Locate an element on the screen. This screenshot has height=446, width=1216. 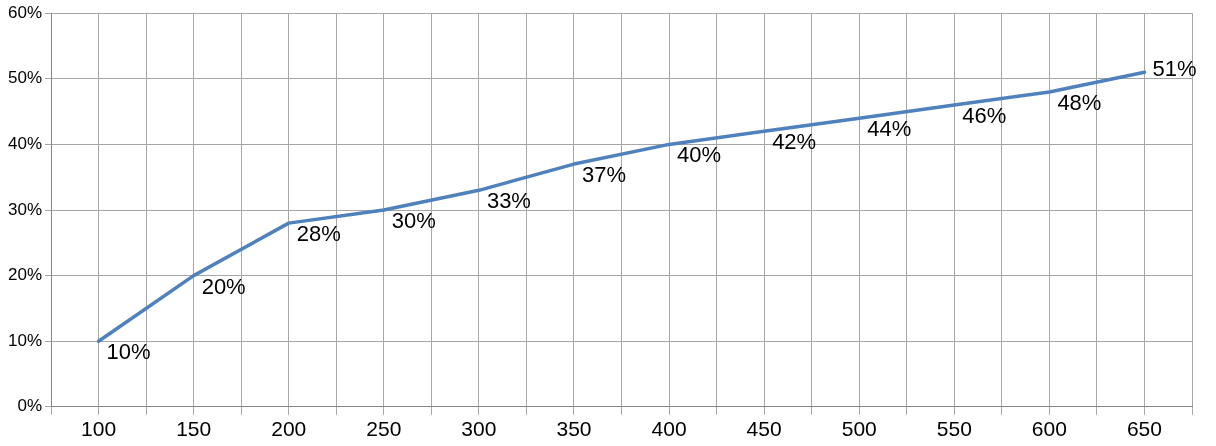
data-label: 40% is located at coordinates (699, 155).